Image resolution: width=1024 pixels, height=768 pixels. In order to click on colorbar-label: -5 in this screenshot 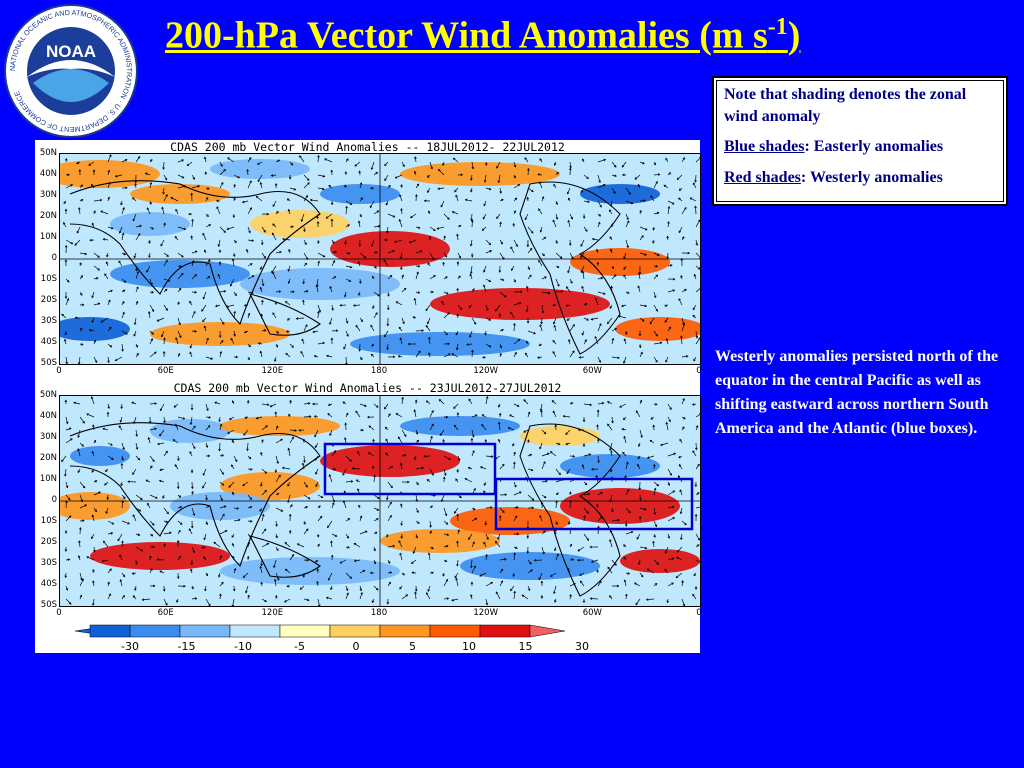, I will do `click(299, 646)`.